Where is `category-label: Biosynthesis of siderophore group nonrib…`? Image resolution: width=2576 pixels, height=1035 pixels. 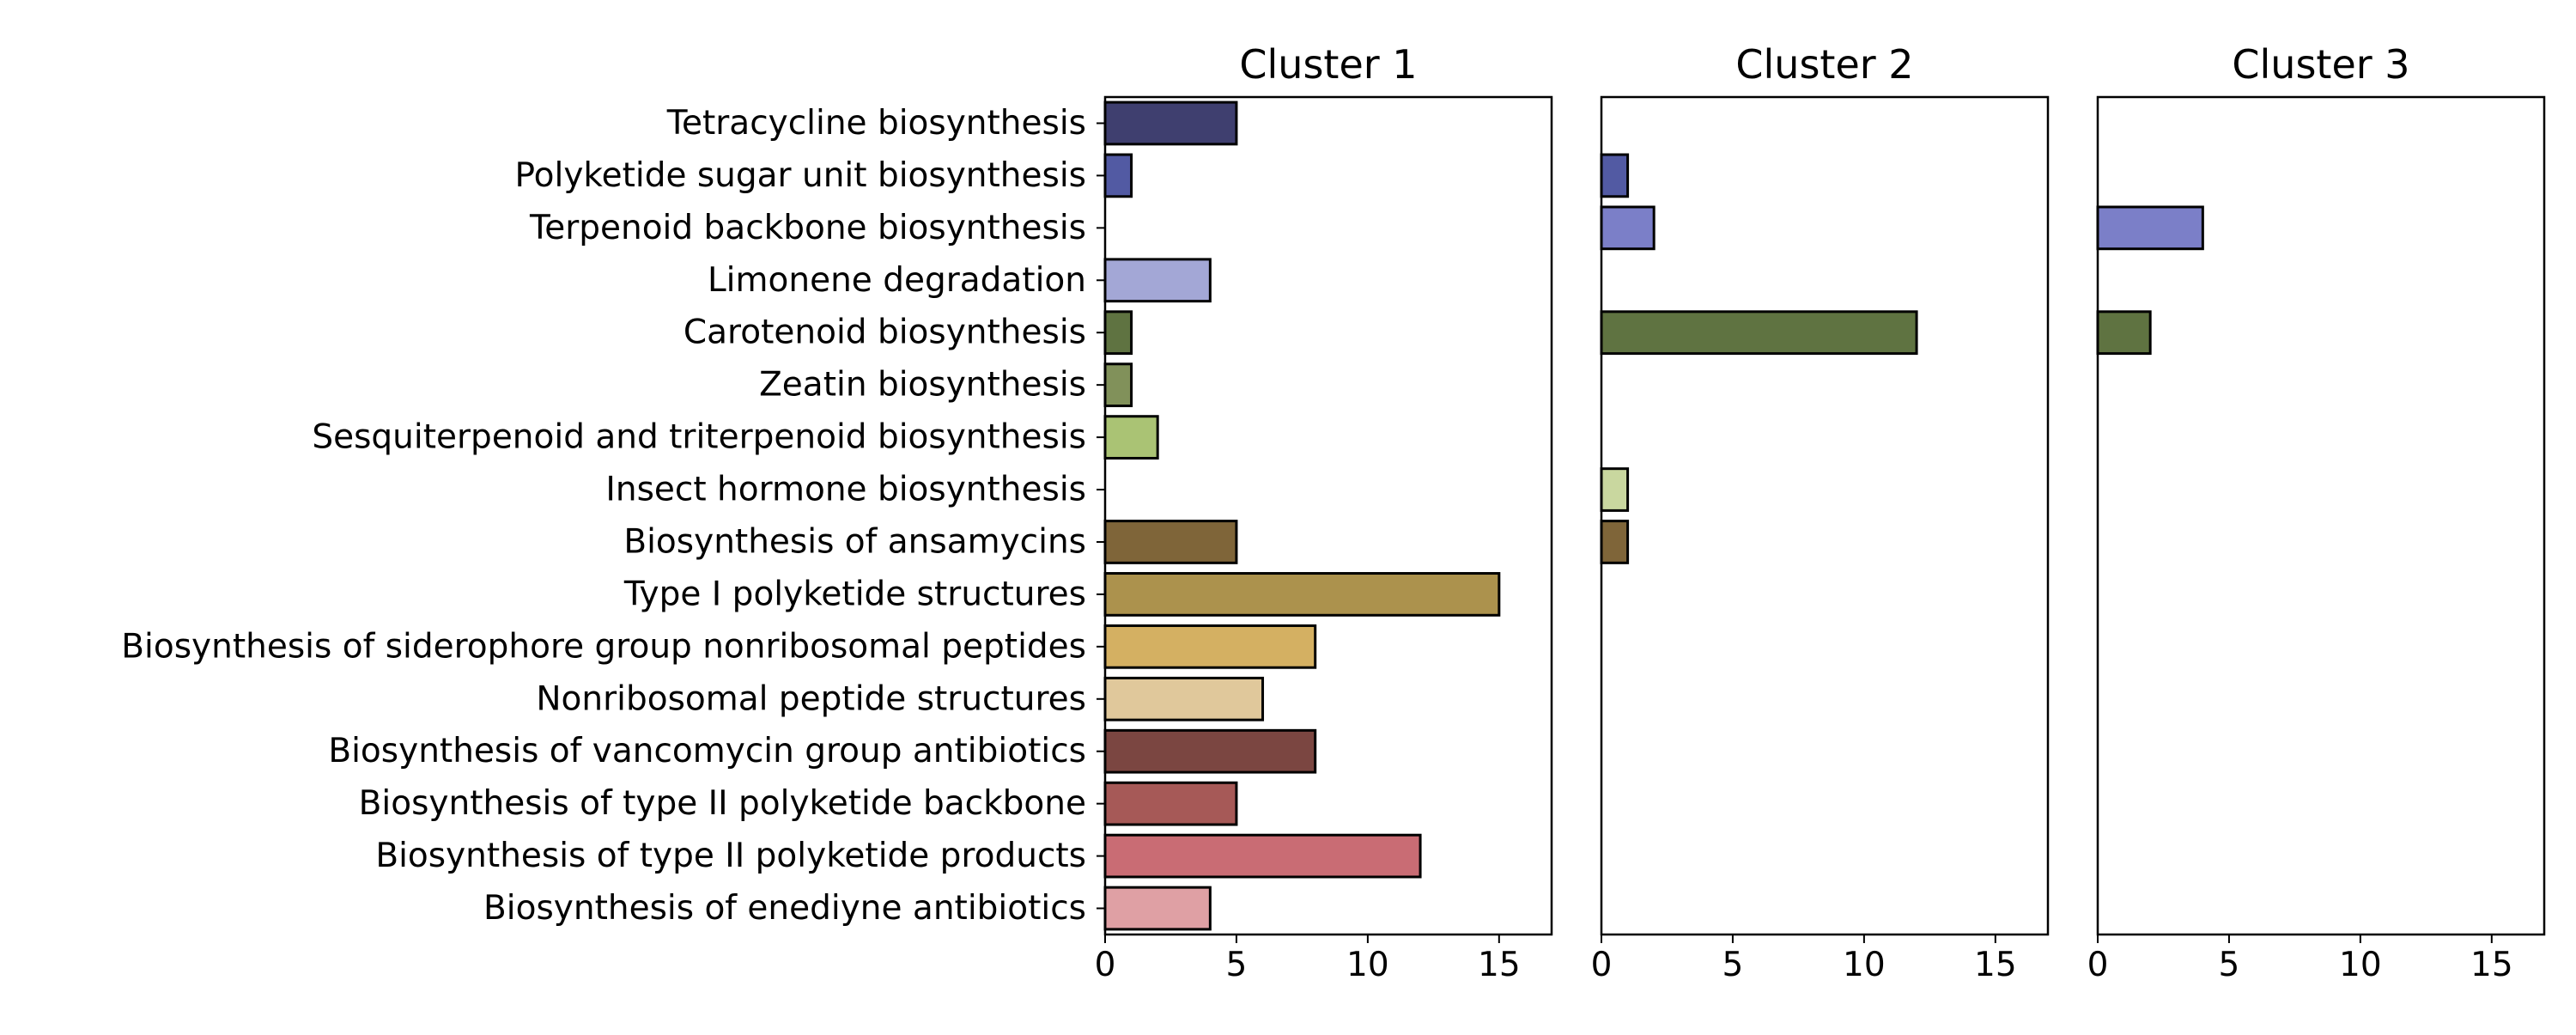
category-label: Biosynthesis of siderophore group nonrib… is located at coordinates (603, 646).